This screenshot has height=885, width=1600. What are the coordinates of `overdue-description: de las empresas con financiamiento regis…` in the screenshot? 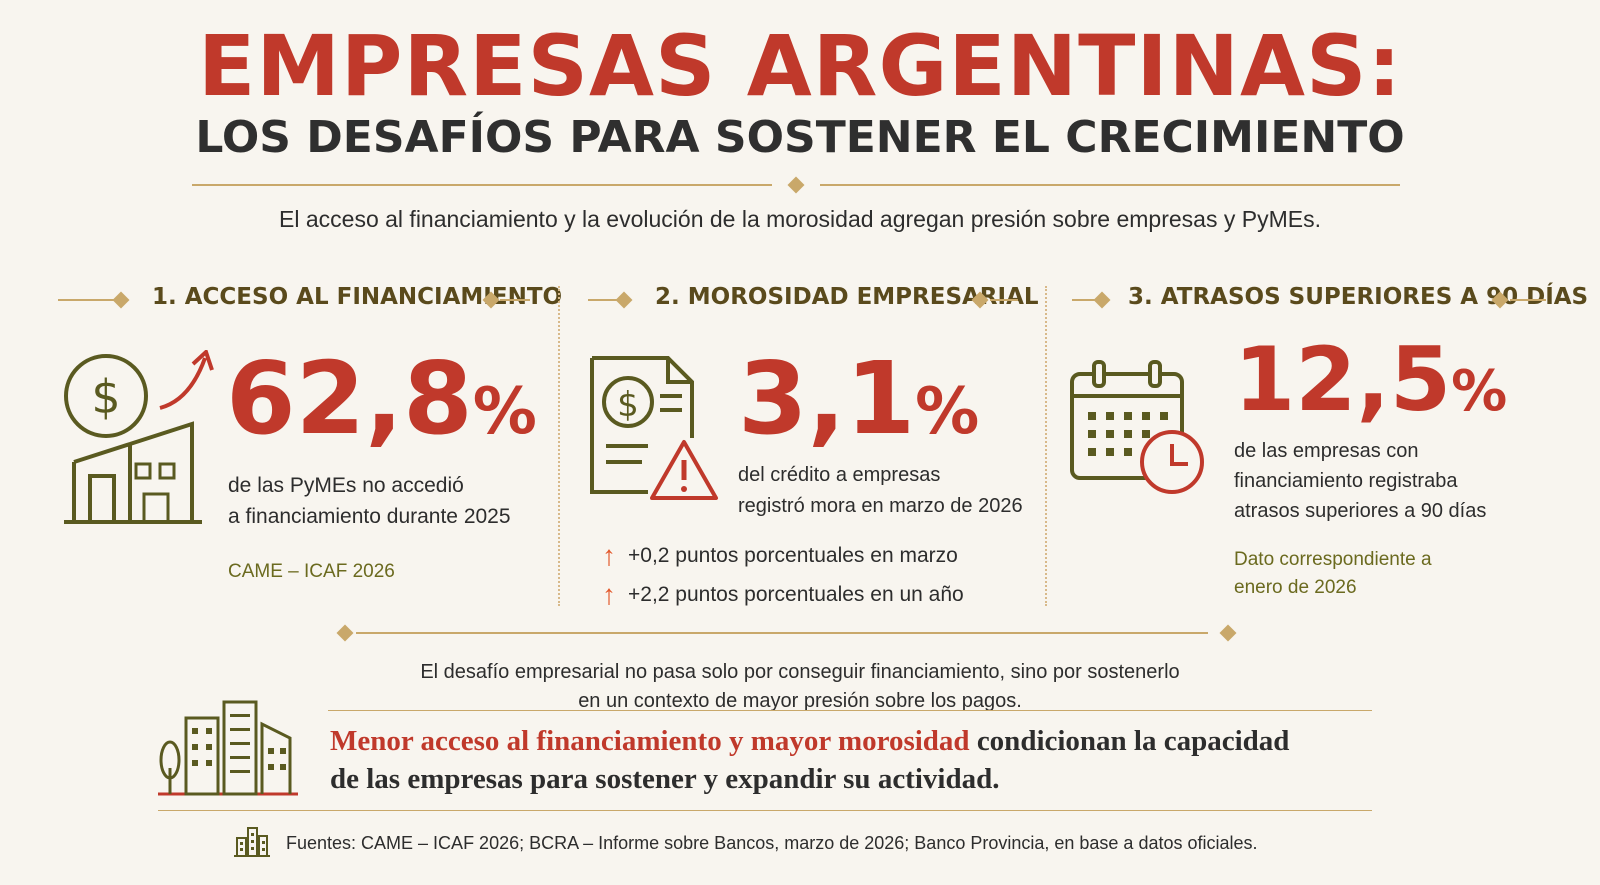 It's located at (1360, 481).